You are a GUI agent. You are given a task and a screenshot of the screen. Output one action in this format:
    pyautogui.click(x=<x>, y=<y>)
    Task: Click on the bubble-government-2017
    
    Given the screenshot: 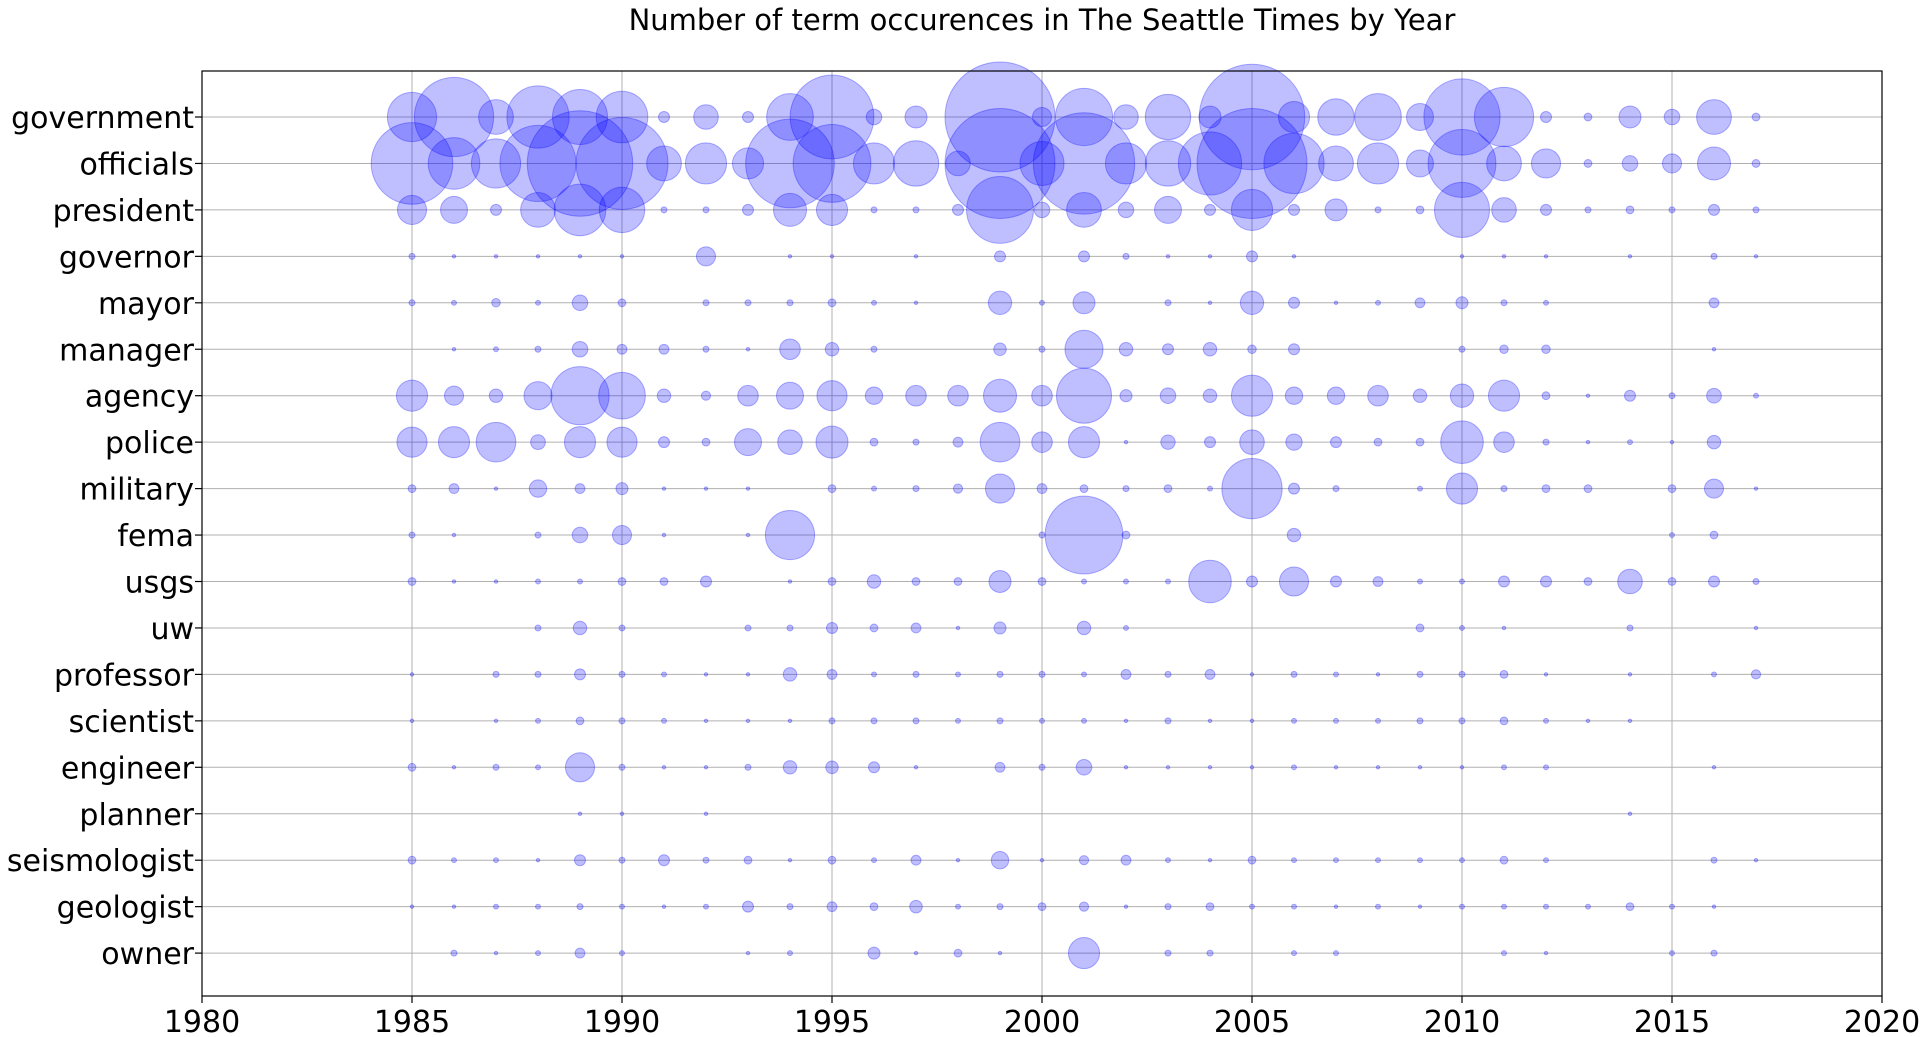 What is the action you would take?
    pyautogui.click(x=1756, y=117)
    